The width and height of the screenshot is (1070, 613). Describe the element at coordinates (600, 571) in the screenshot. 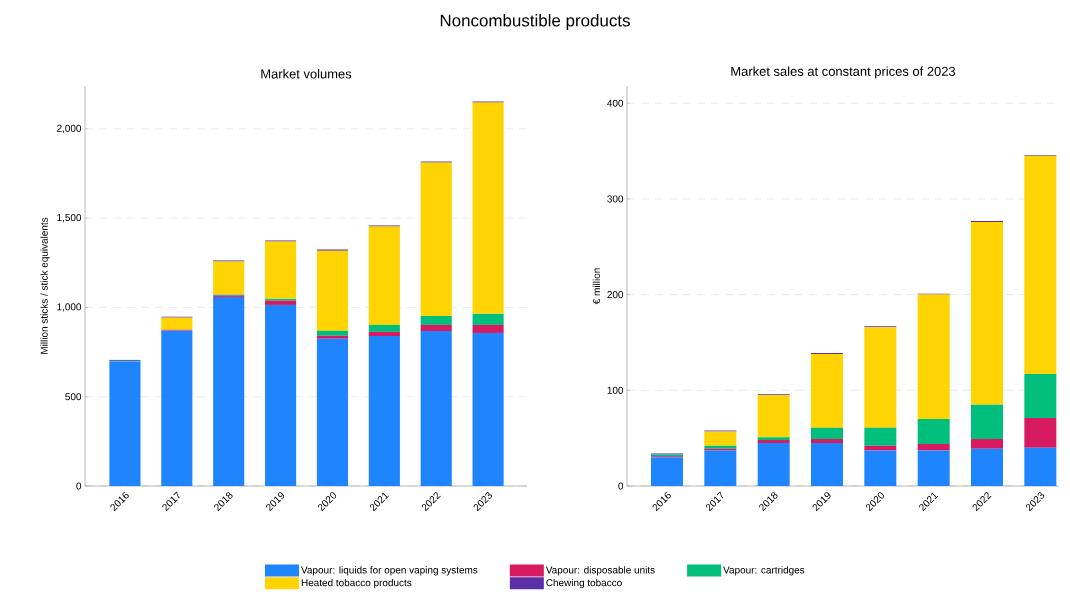

I see `legend-label: Vapour: disposable units` at that location.